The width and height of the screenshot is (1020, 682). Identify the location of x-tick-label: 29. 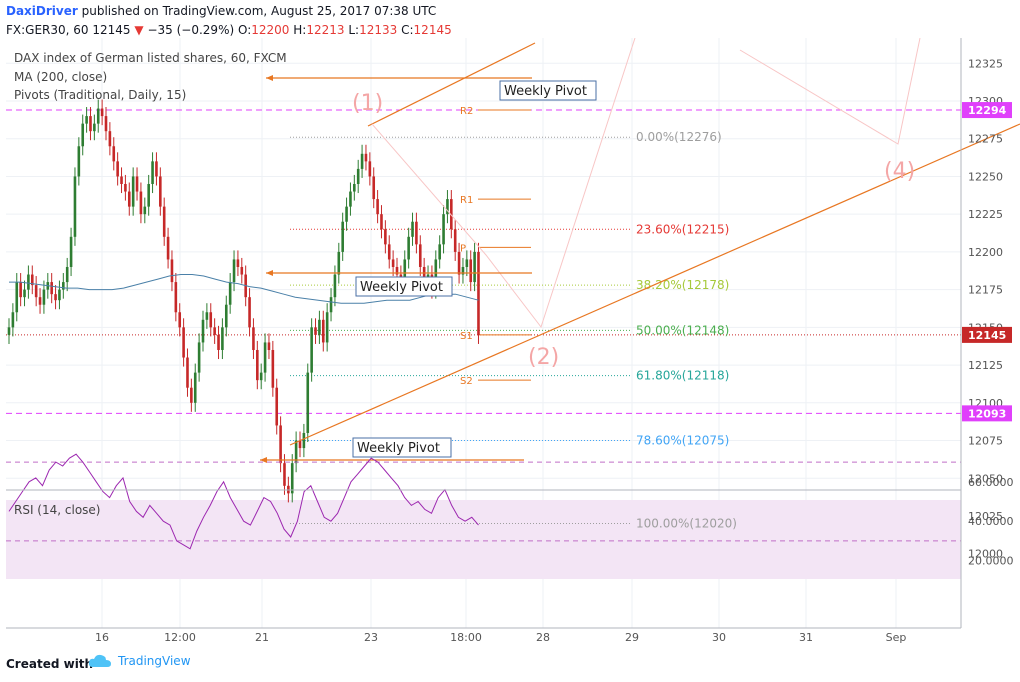
(632, 637).